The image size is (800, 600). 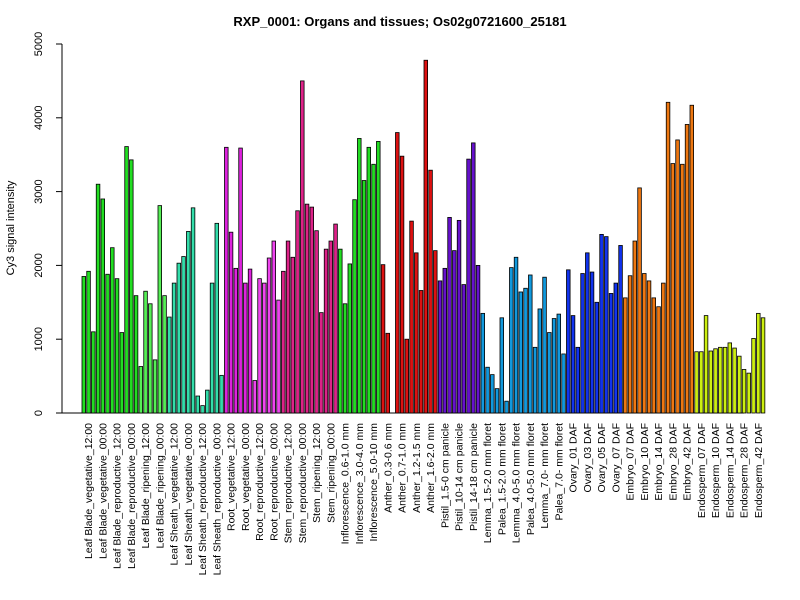 What do you see at coordinates (39, 413) in the screenshot?
I see `y-tick-label: 0` at bounding box center [39, 413].